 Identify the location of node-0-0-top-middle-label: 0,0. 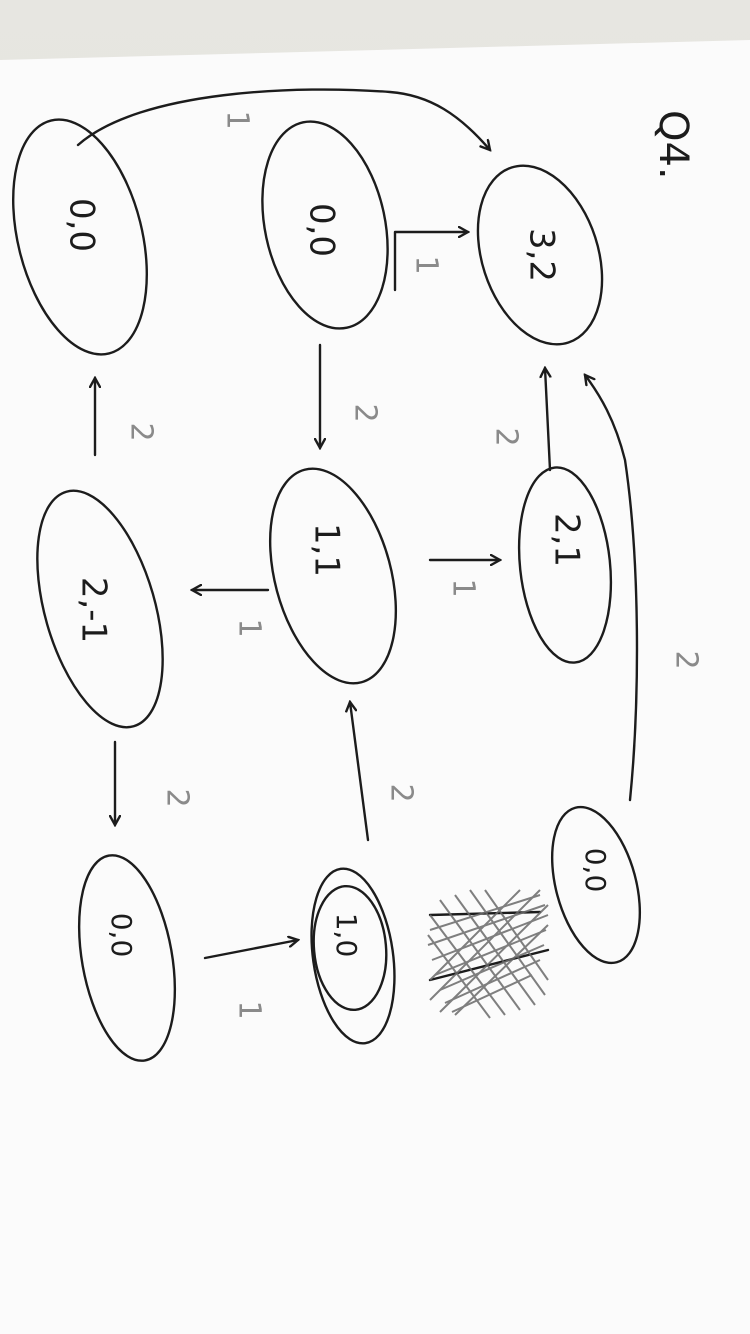
(322, 230).